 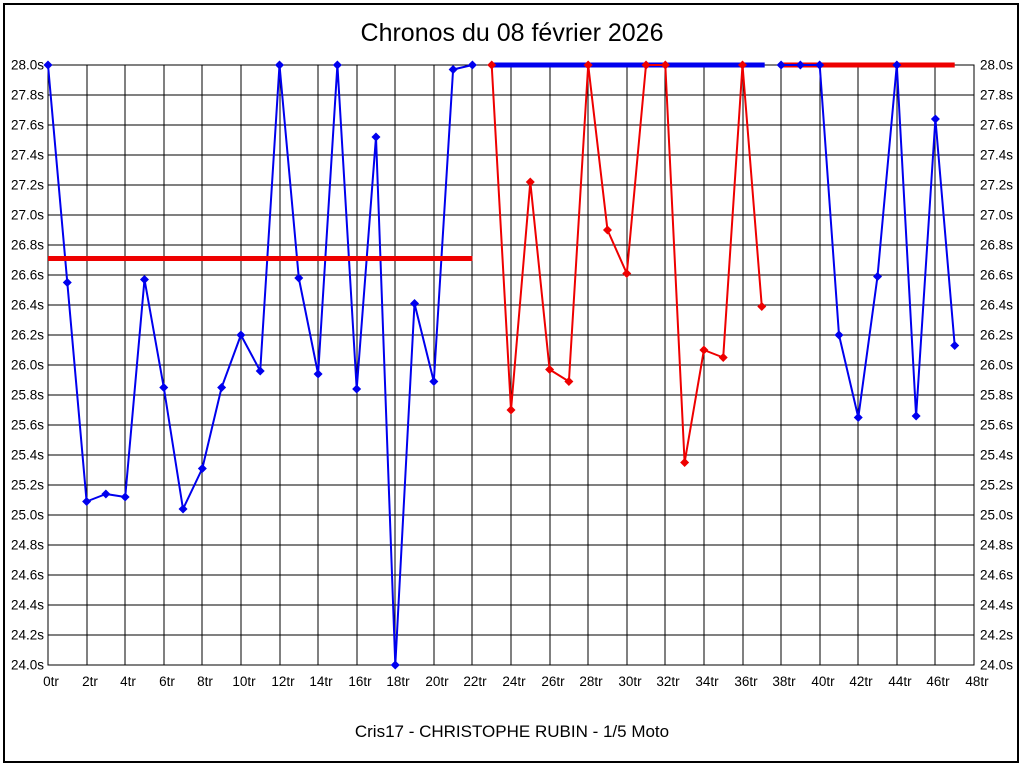 I want to click on y-tick-label-left: 24.8s, so click(x=27, y=545).